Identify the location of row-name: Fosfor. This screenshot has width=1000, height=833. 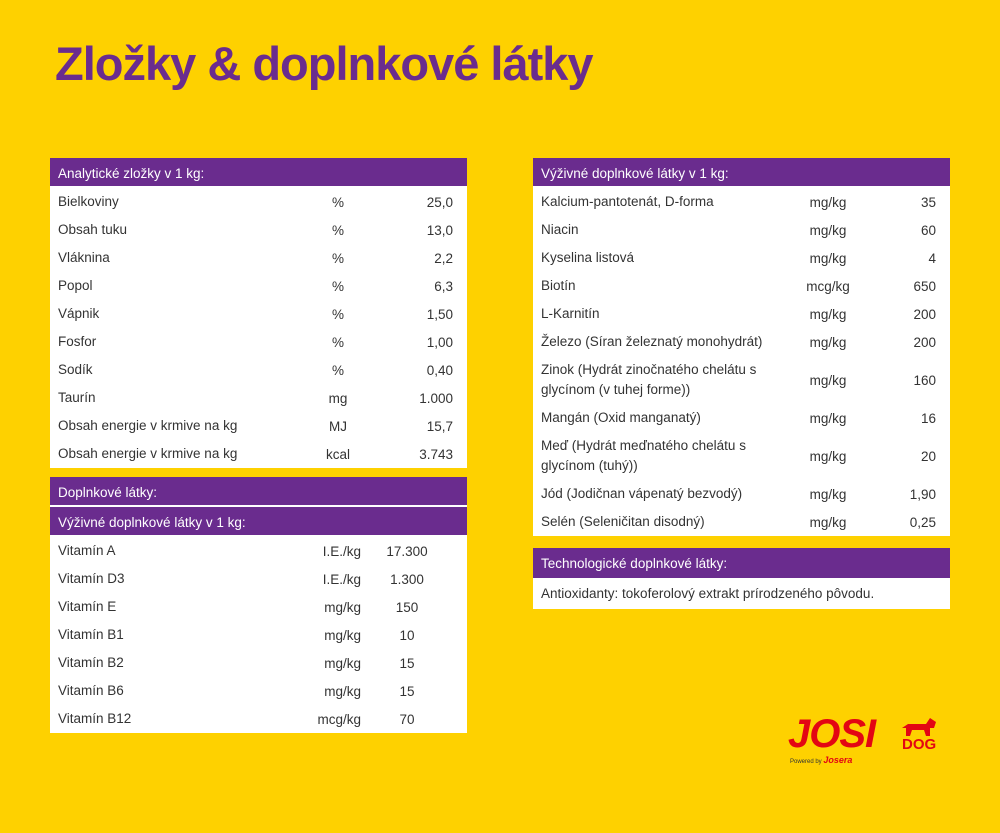
(77, 341).